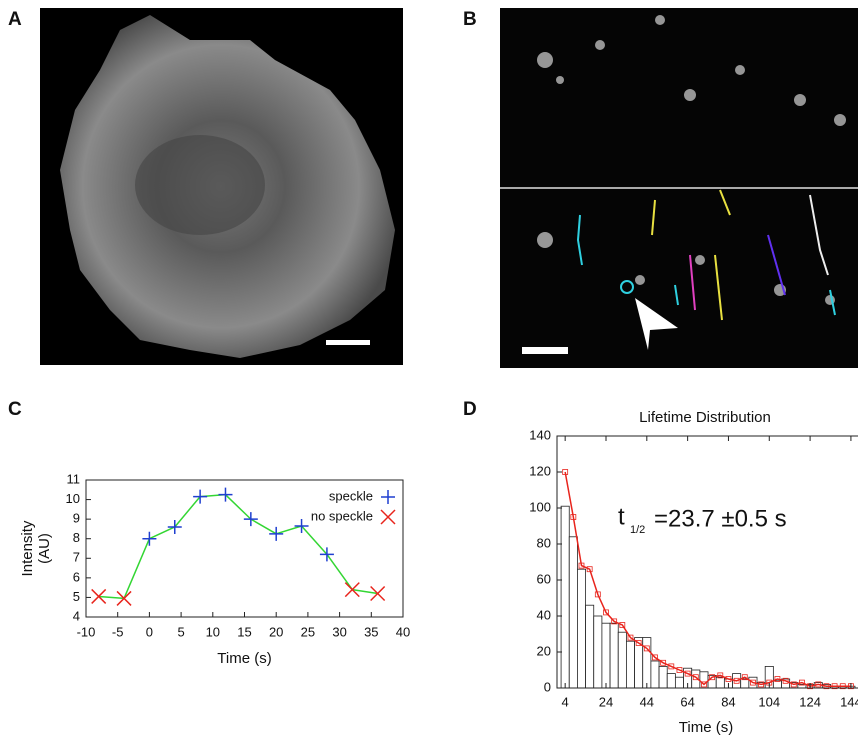  I want to click on x-tick-label: 144, so click(849, 701).